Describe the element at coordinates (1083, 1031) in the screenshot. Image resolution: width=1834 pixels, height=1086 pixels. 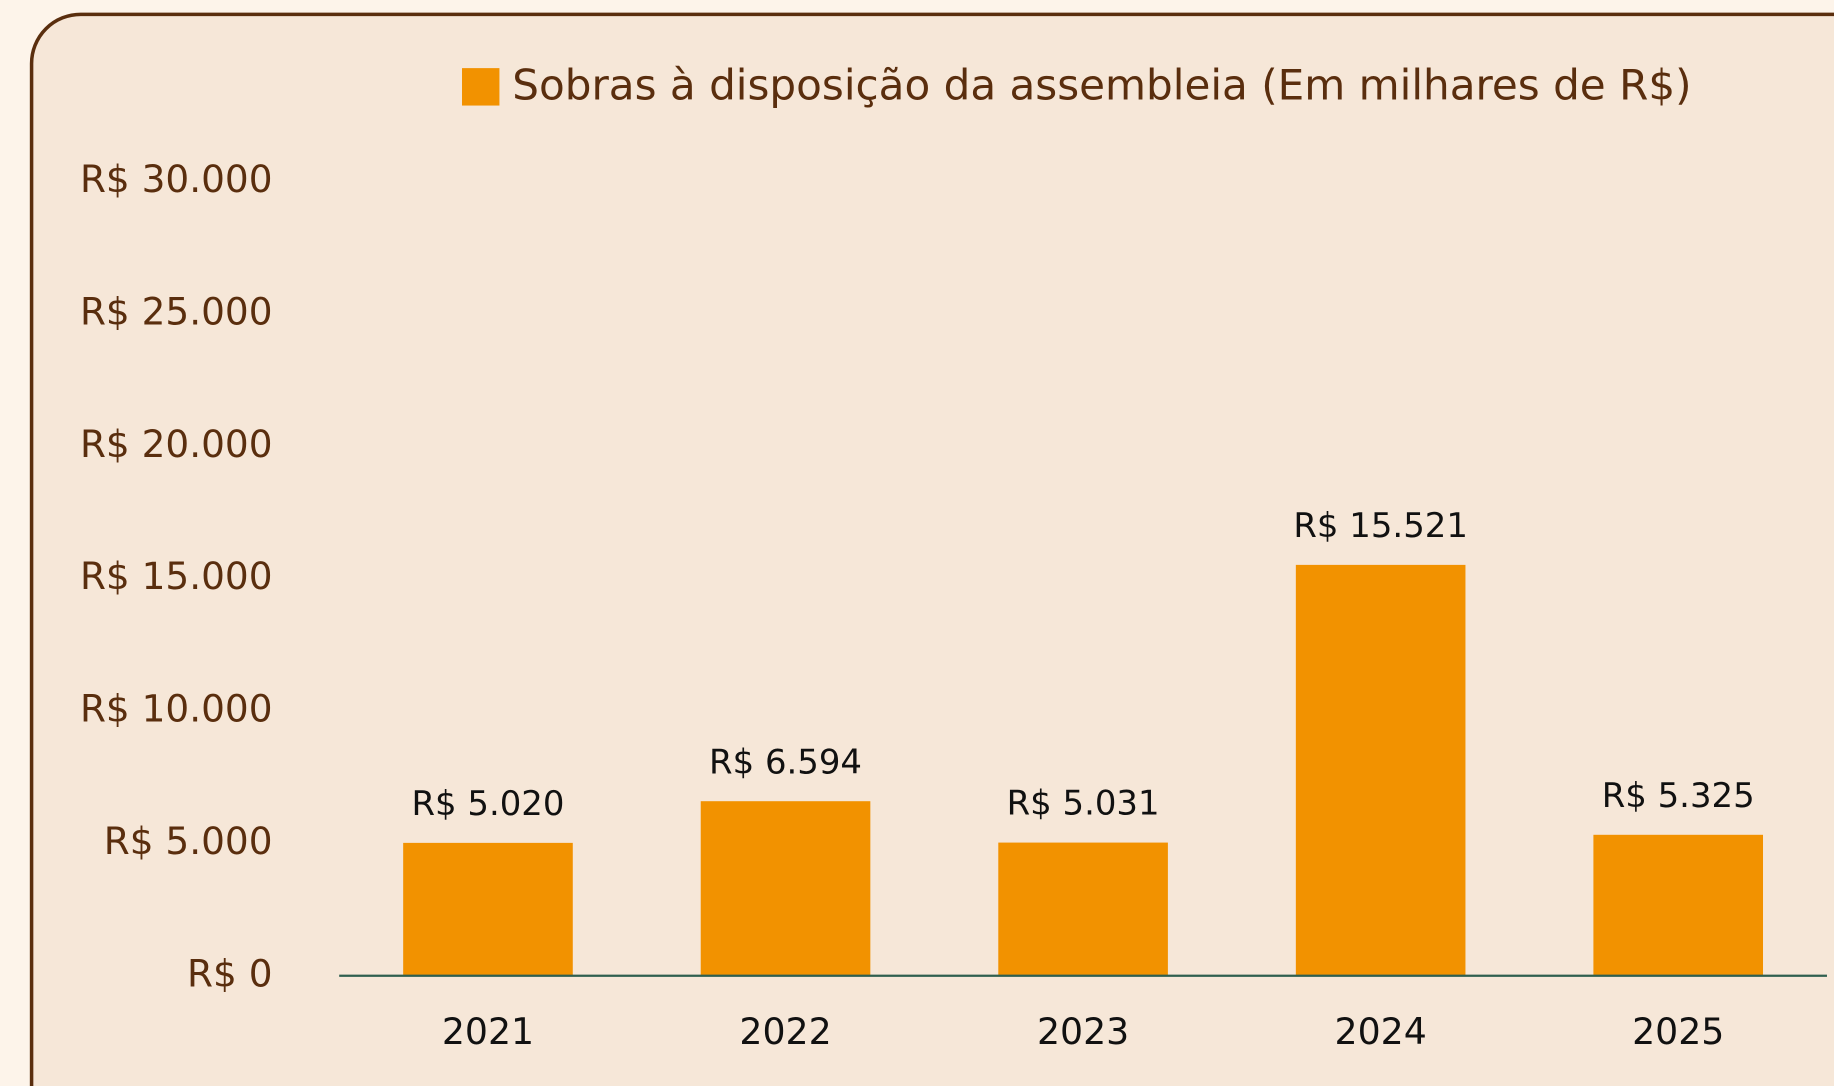
I see `x-tick-label: 2023` at that location.